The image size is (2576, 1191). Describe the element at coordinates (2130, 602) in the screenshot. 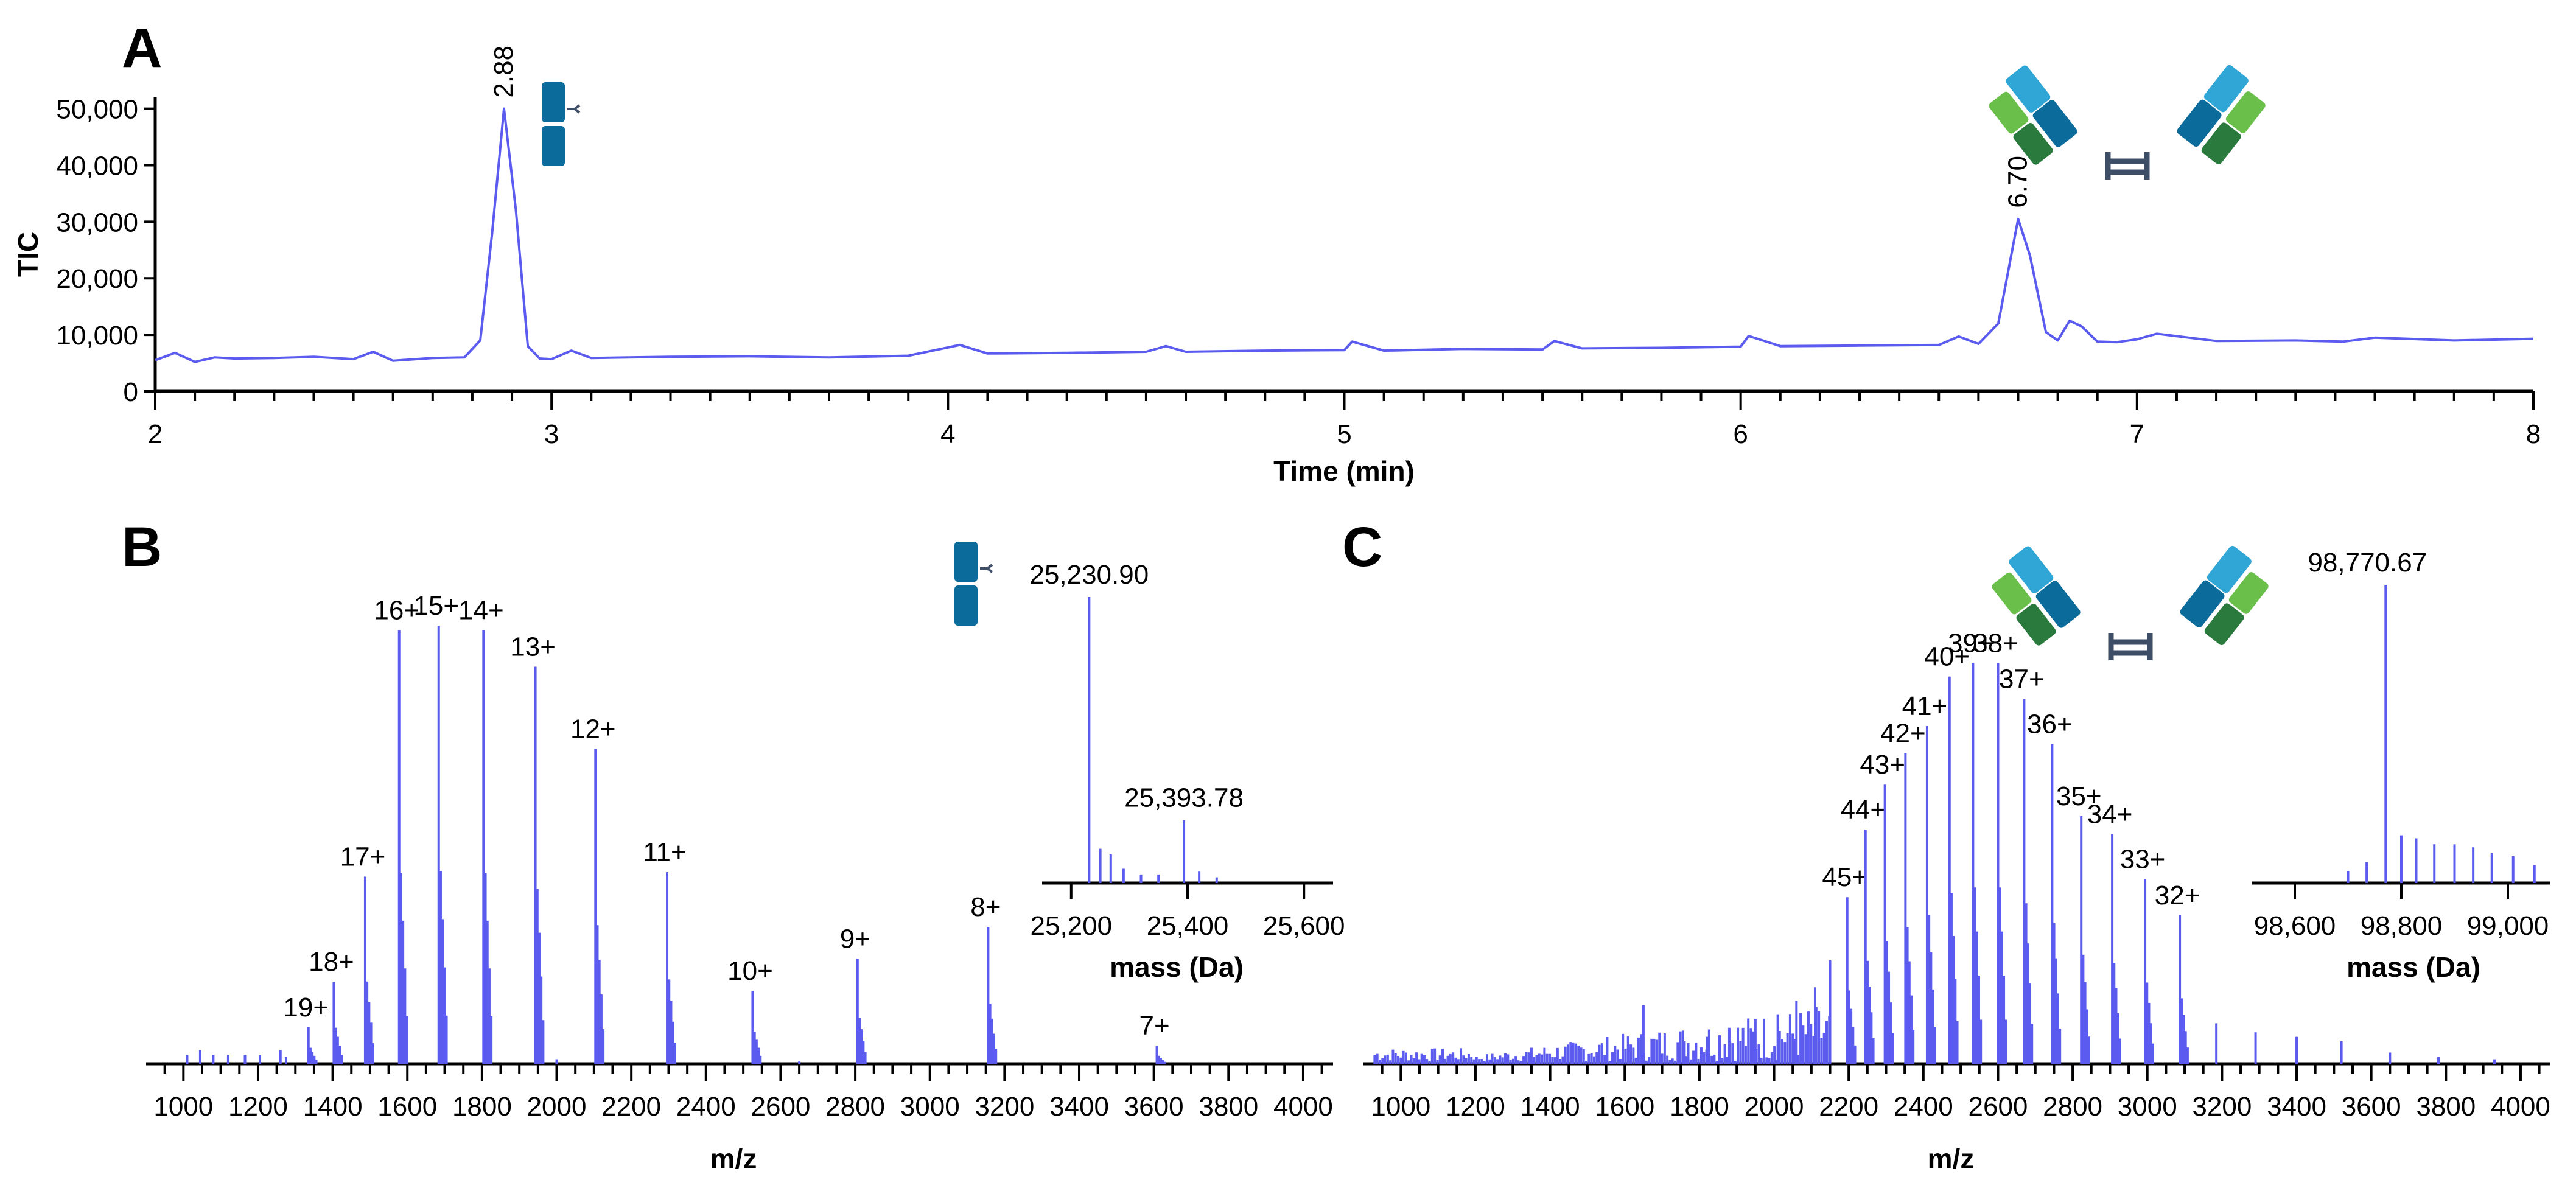

I see `antibody-icon-c` at that location.